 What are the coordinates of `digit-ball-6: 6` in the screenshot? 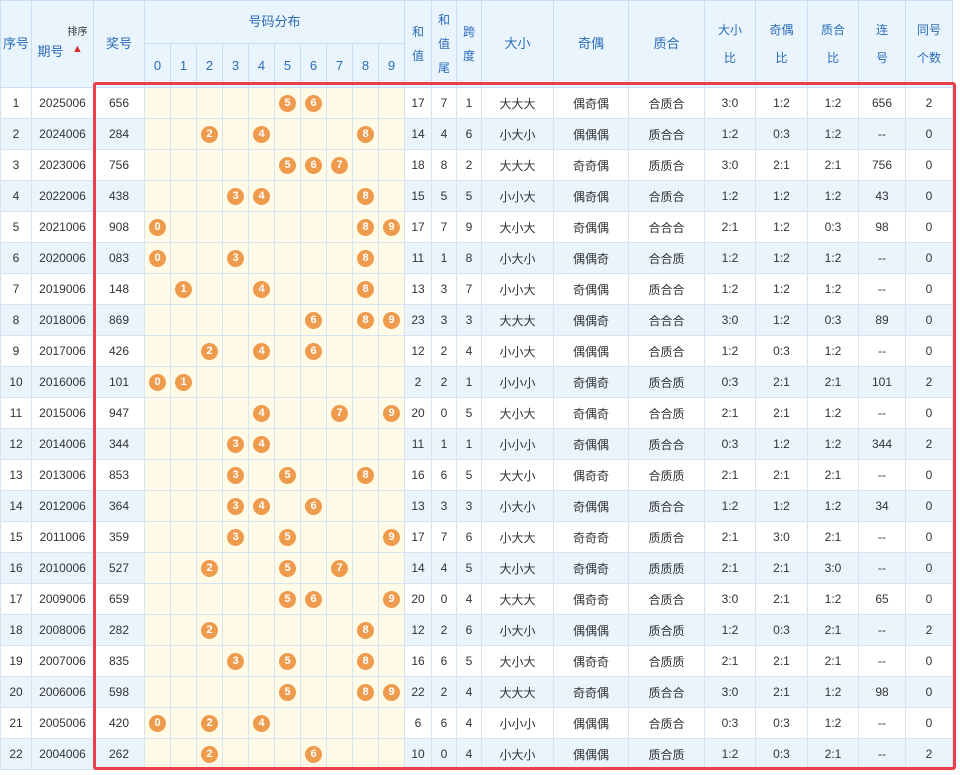 It's located at (313, 165).